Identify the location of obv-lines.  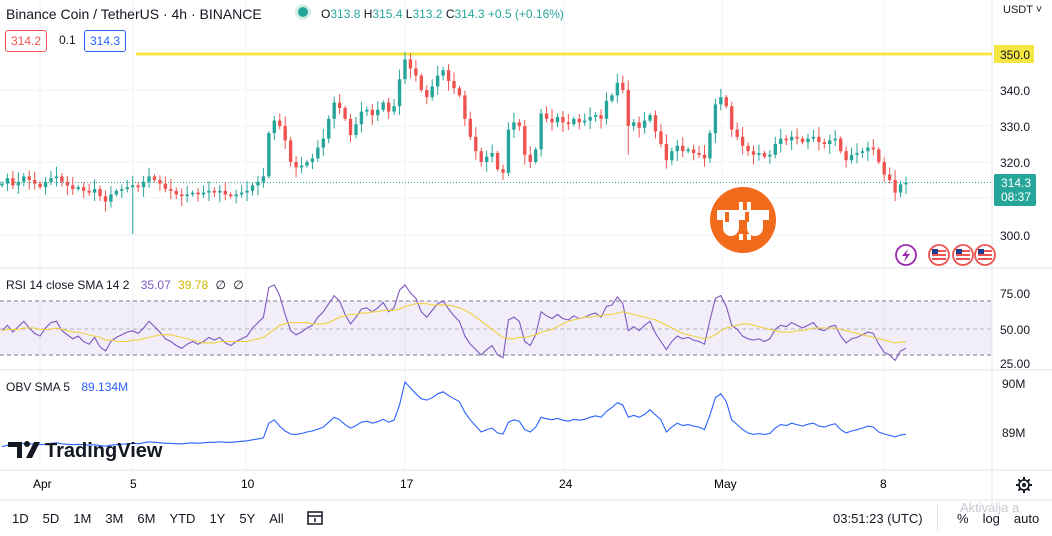
(454, 414).